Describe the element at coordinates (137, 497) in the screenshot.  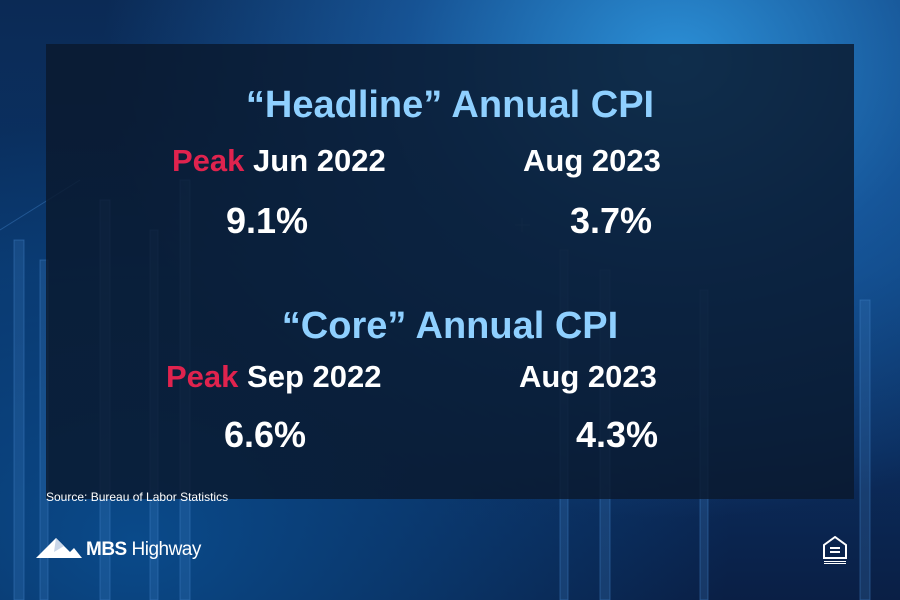
I see `source-note: Source: Bureau of Labor Statistics` at that location.